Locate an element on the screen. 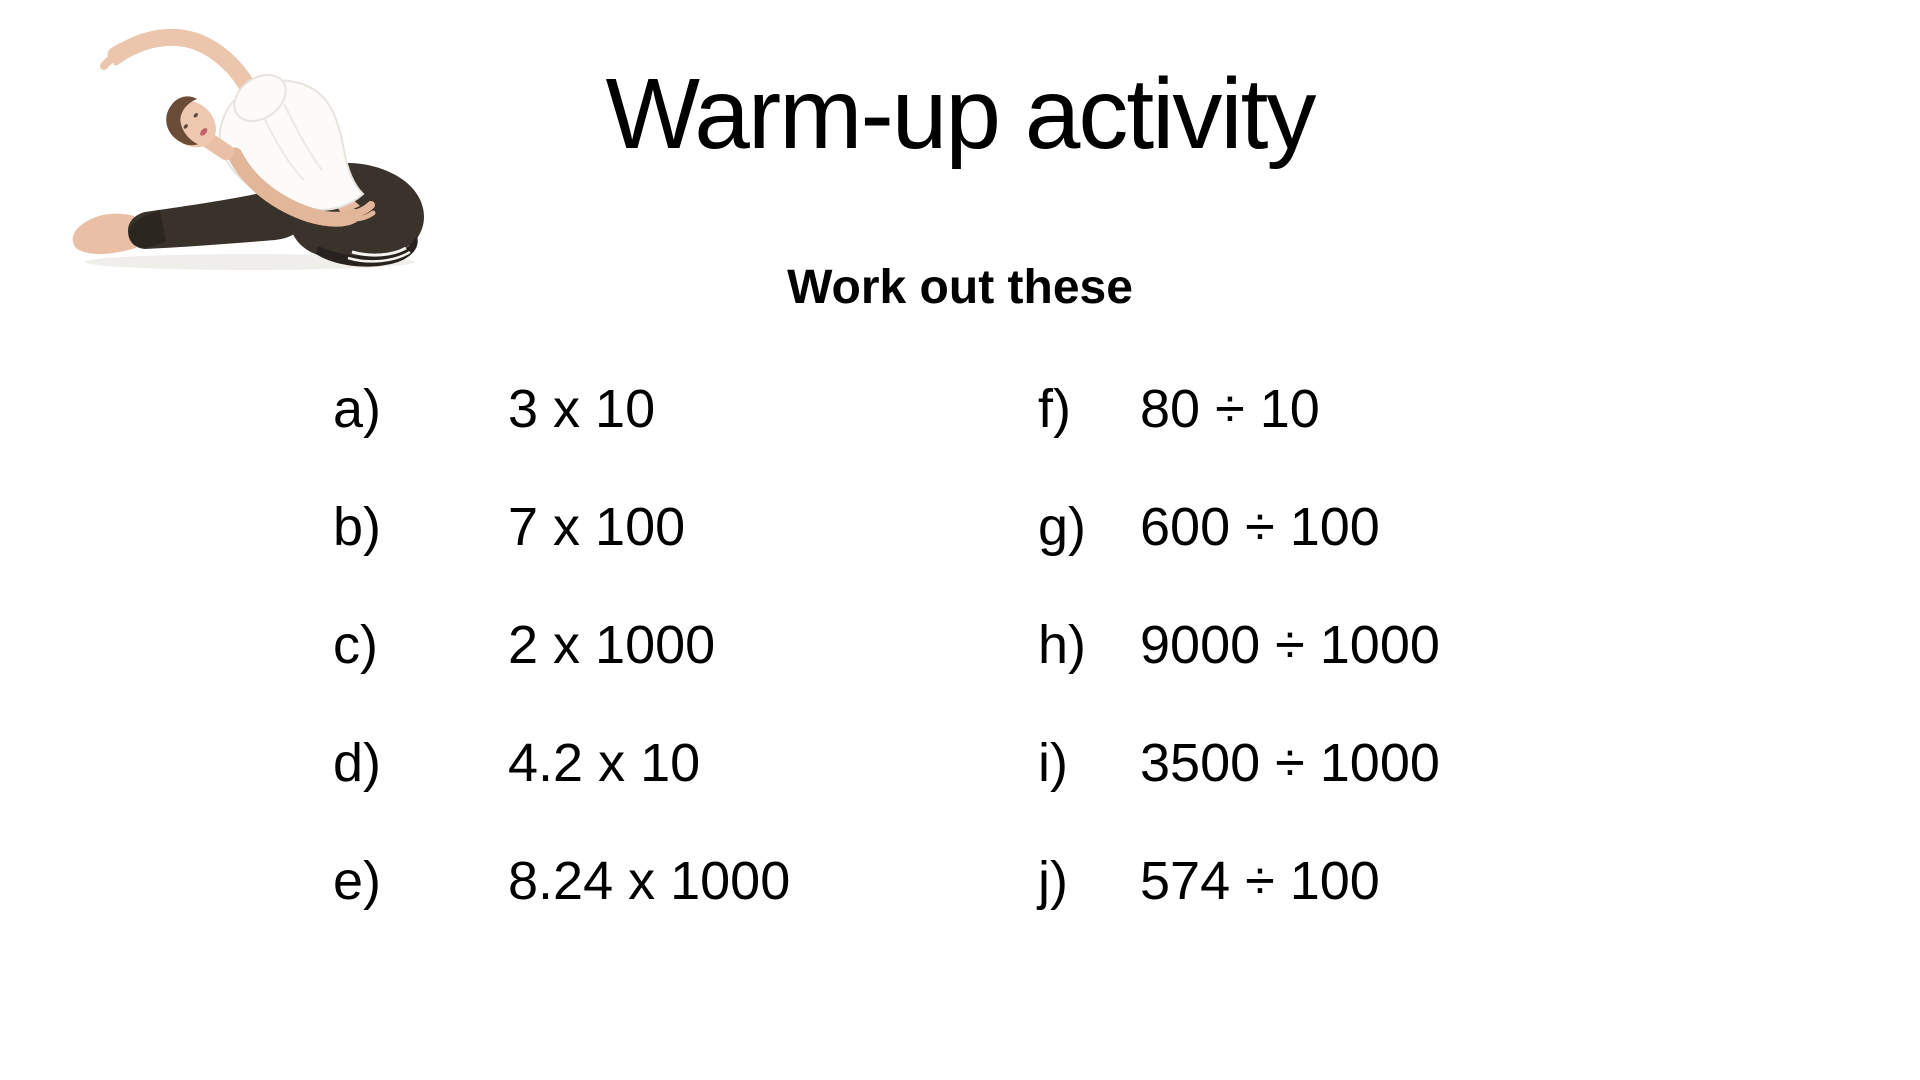 The height and width of the screenshot is (1080, 1920). problem-expression: 8.24 x 1000 is located at coordinates (649, 881).